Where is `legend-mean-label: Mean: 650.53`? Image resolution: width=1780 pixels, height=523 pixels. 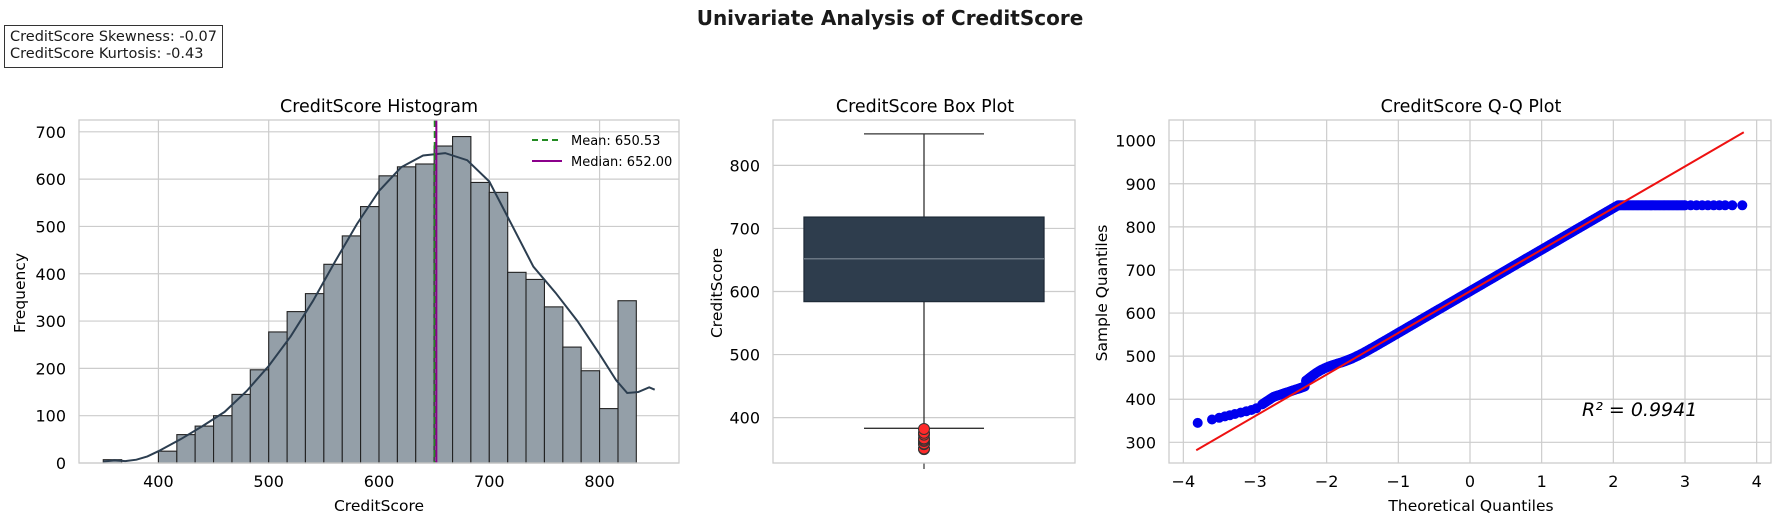 legend-mean-label: Mean: 650.53 is located at coordinates (615, 141).